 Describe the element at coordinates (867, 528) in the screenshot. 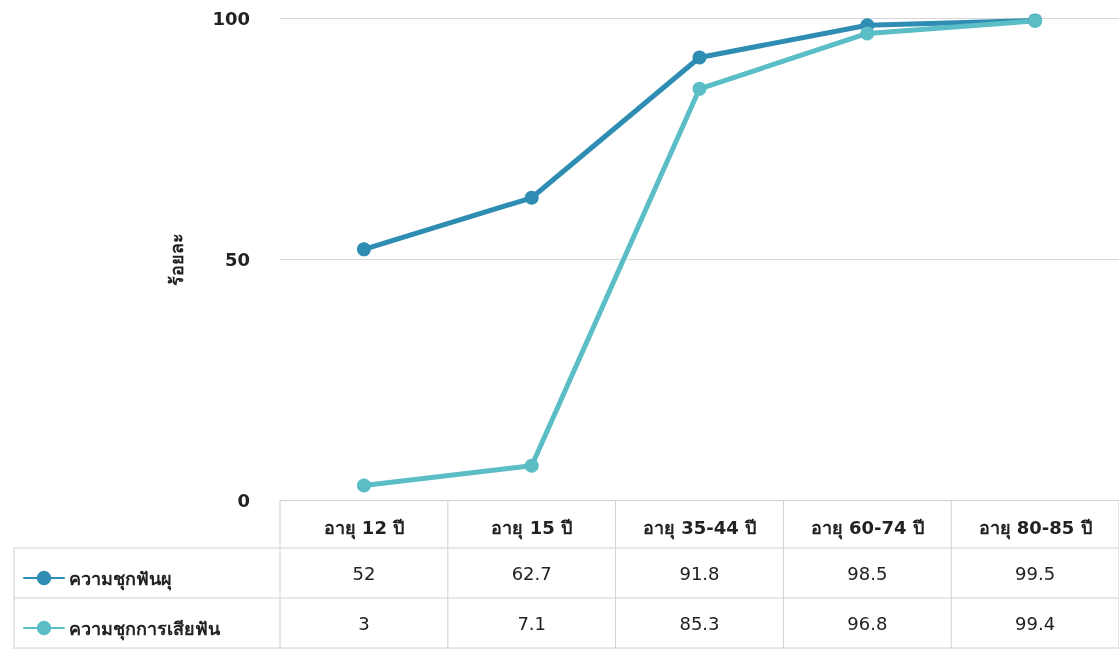

I see `x-tick-label: อายุ 60-74 ปี` at that location.